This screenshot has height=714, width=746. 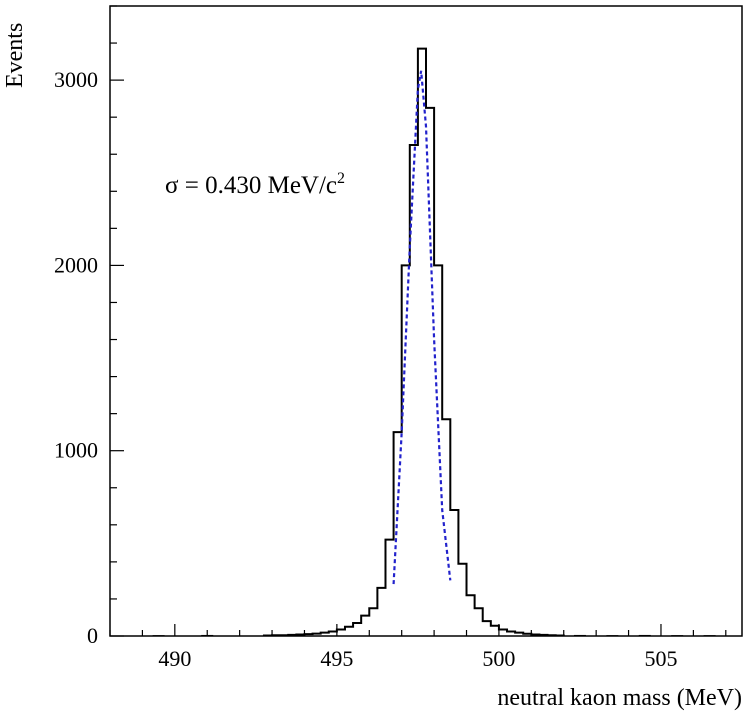 What do you see at coordinates (341, 178) in the screenshot?
I see `sigma-unit-exponent: 2` at bounding box center [341, 178].